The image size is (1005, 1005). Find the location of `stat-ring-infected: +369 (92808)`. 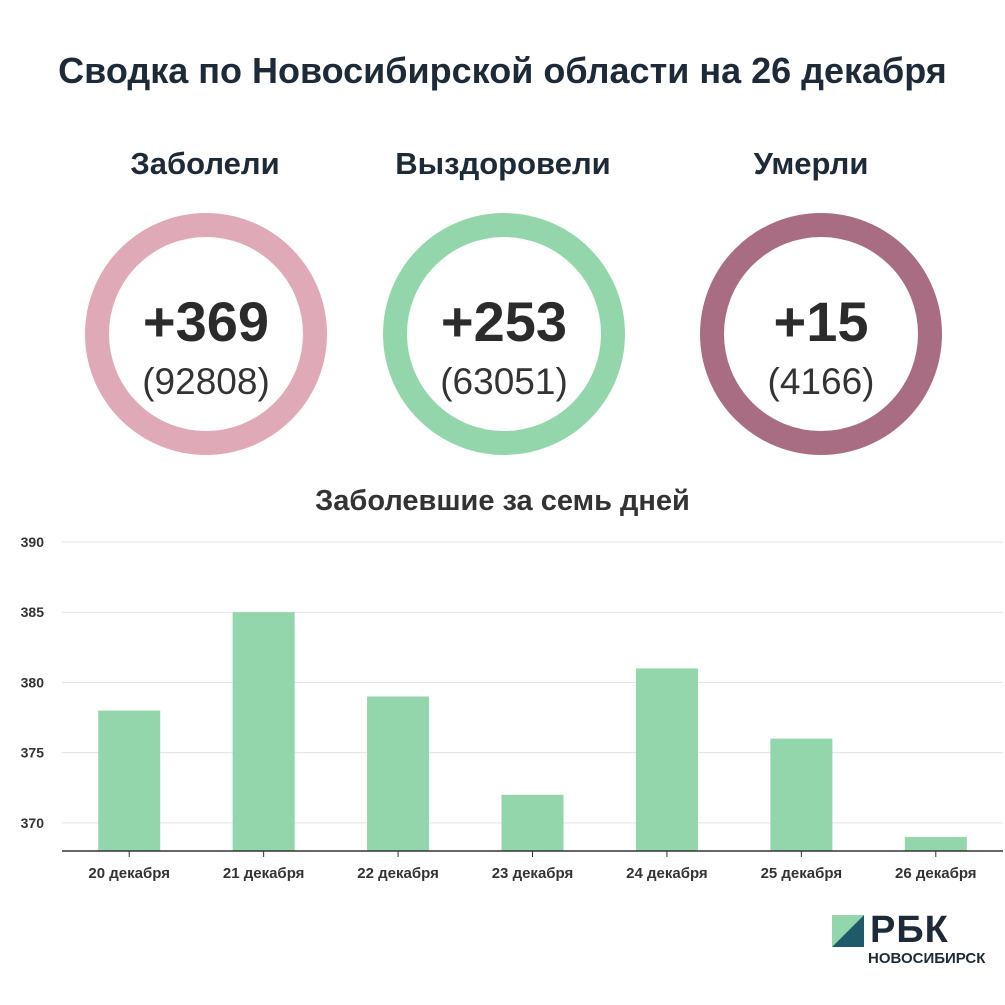

stat-ring-infected: +369 (92808) is located at coordinates (206, 334).